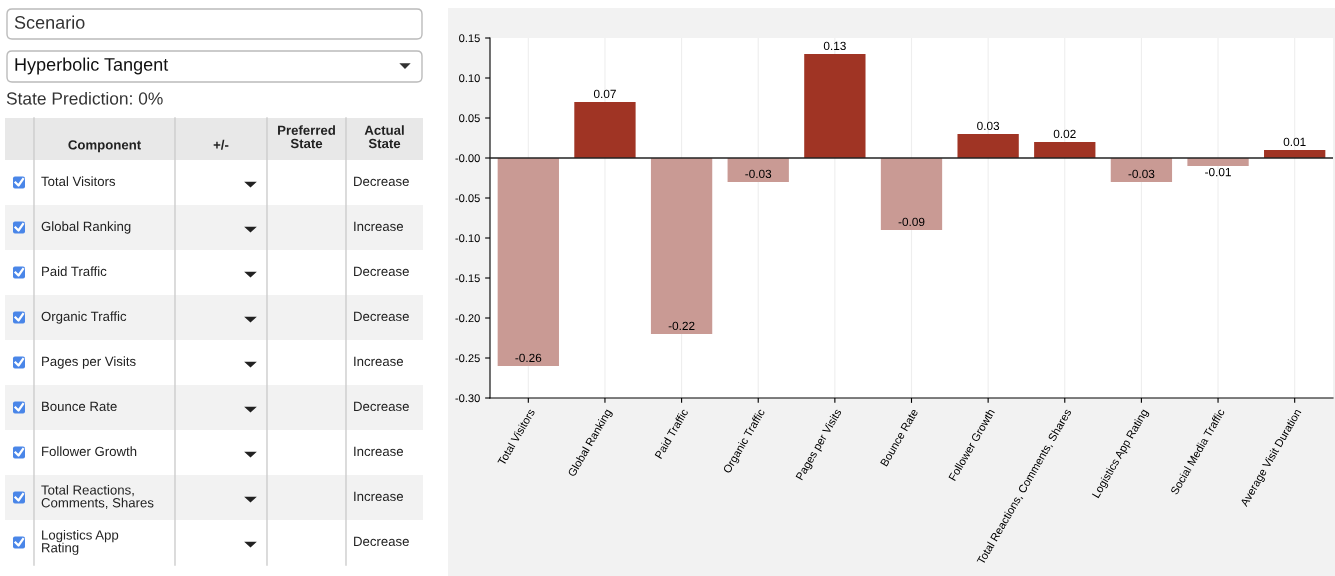  I want to click on data-label: 0.13, so click(834, 46).